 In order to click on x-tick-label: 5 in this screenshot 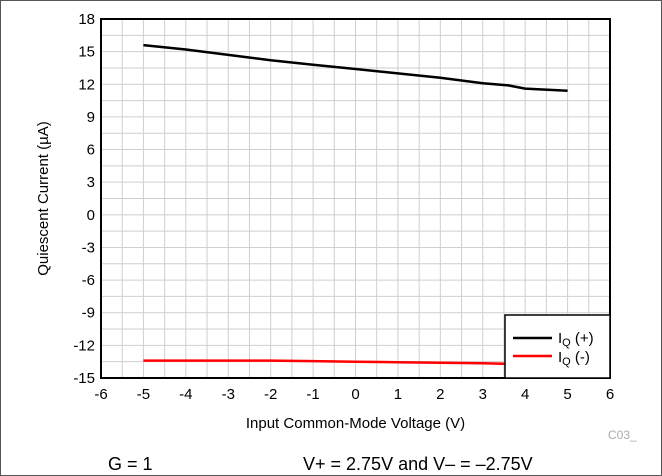, I will do `click(567, 394)`.